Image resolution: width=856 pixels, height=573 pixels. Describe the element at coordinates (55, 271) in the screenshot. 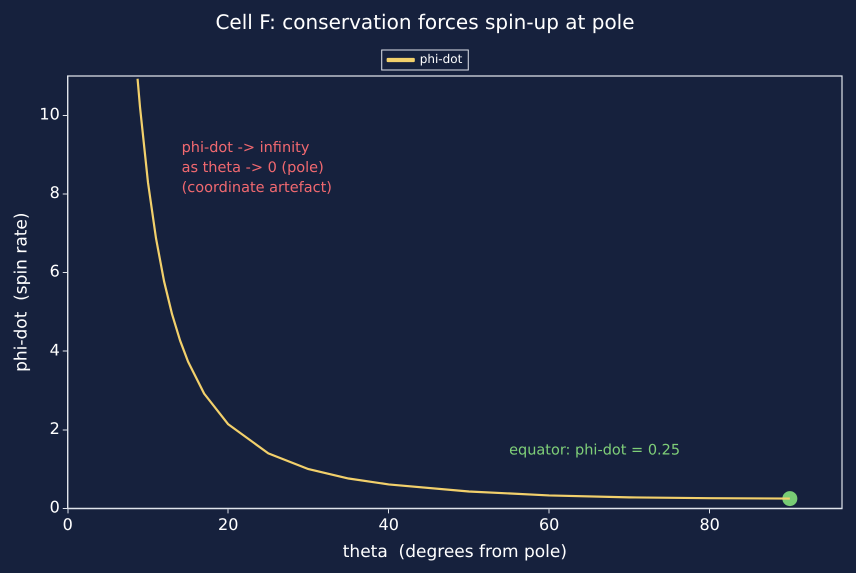

I see `y-tick-label: 6` at that location.